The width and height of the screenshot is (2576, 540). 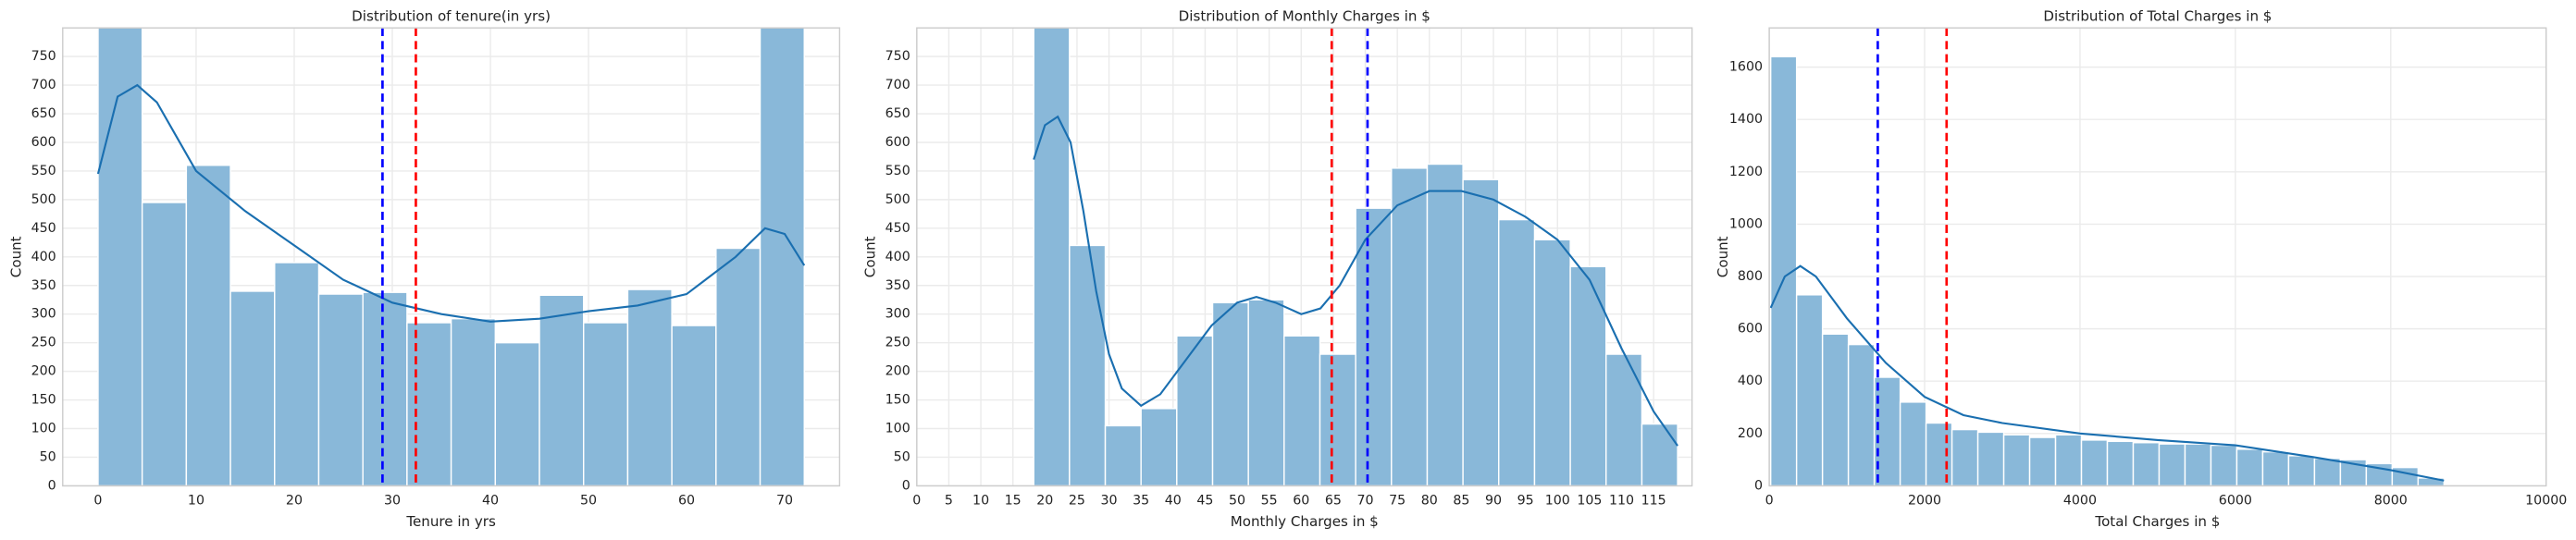 I want to click on y-tick-label: 700, so click(x=44, y=85).